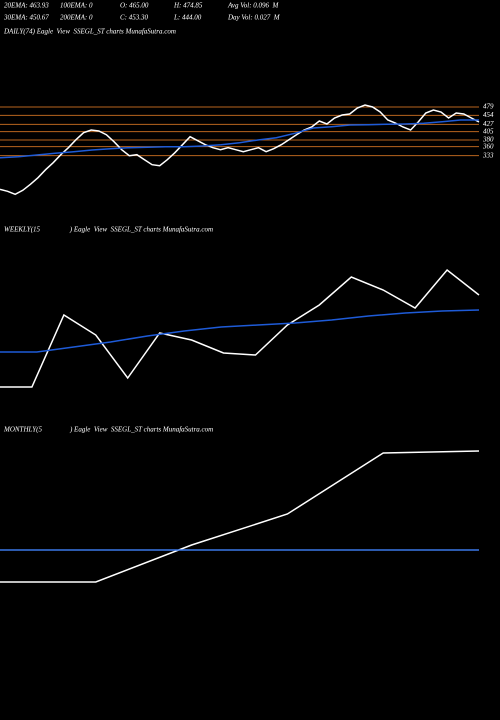 The image size is (500, 720). I want to click on y-tick-label: 380, so click(488, 140).